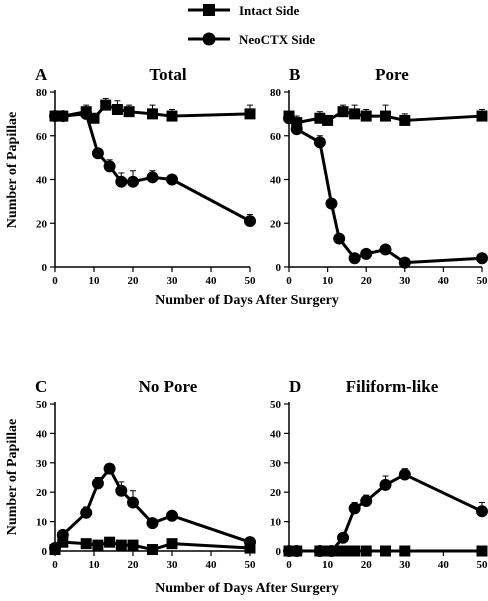 This screenshot has width=488, height=601. What do you see at coordinates (168, 386) in the screenshot?
I see `panel-title: No Pore` at bounding box center [168, 386].